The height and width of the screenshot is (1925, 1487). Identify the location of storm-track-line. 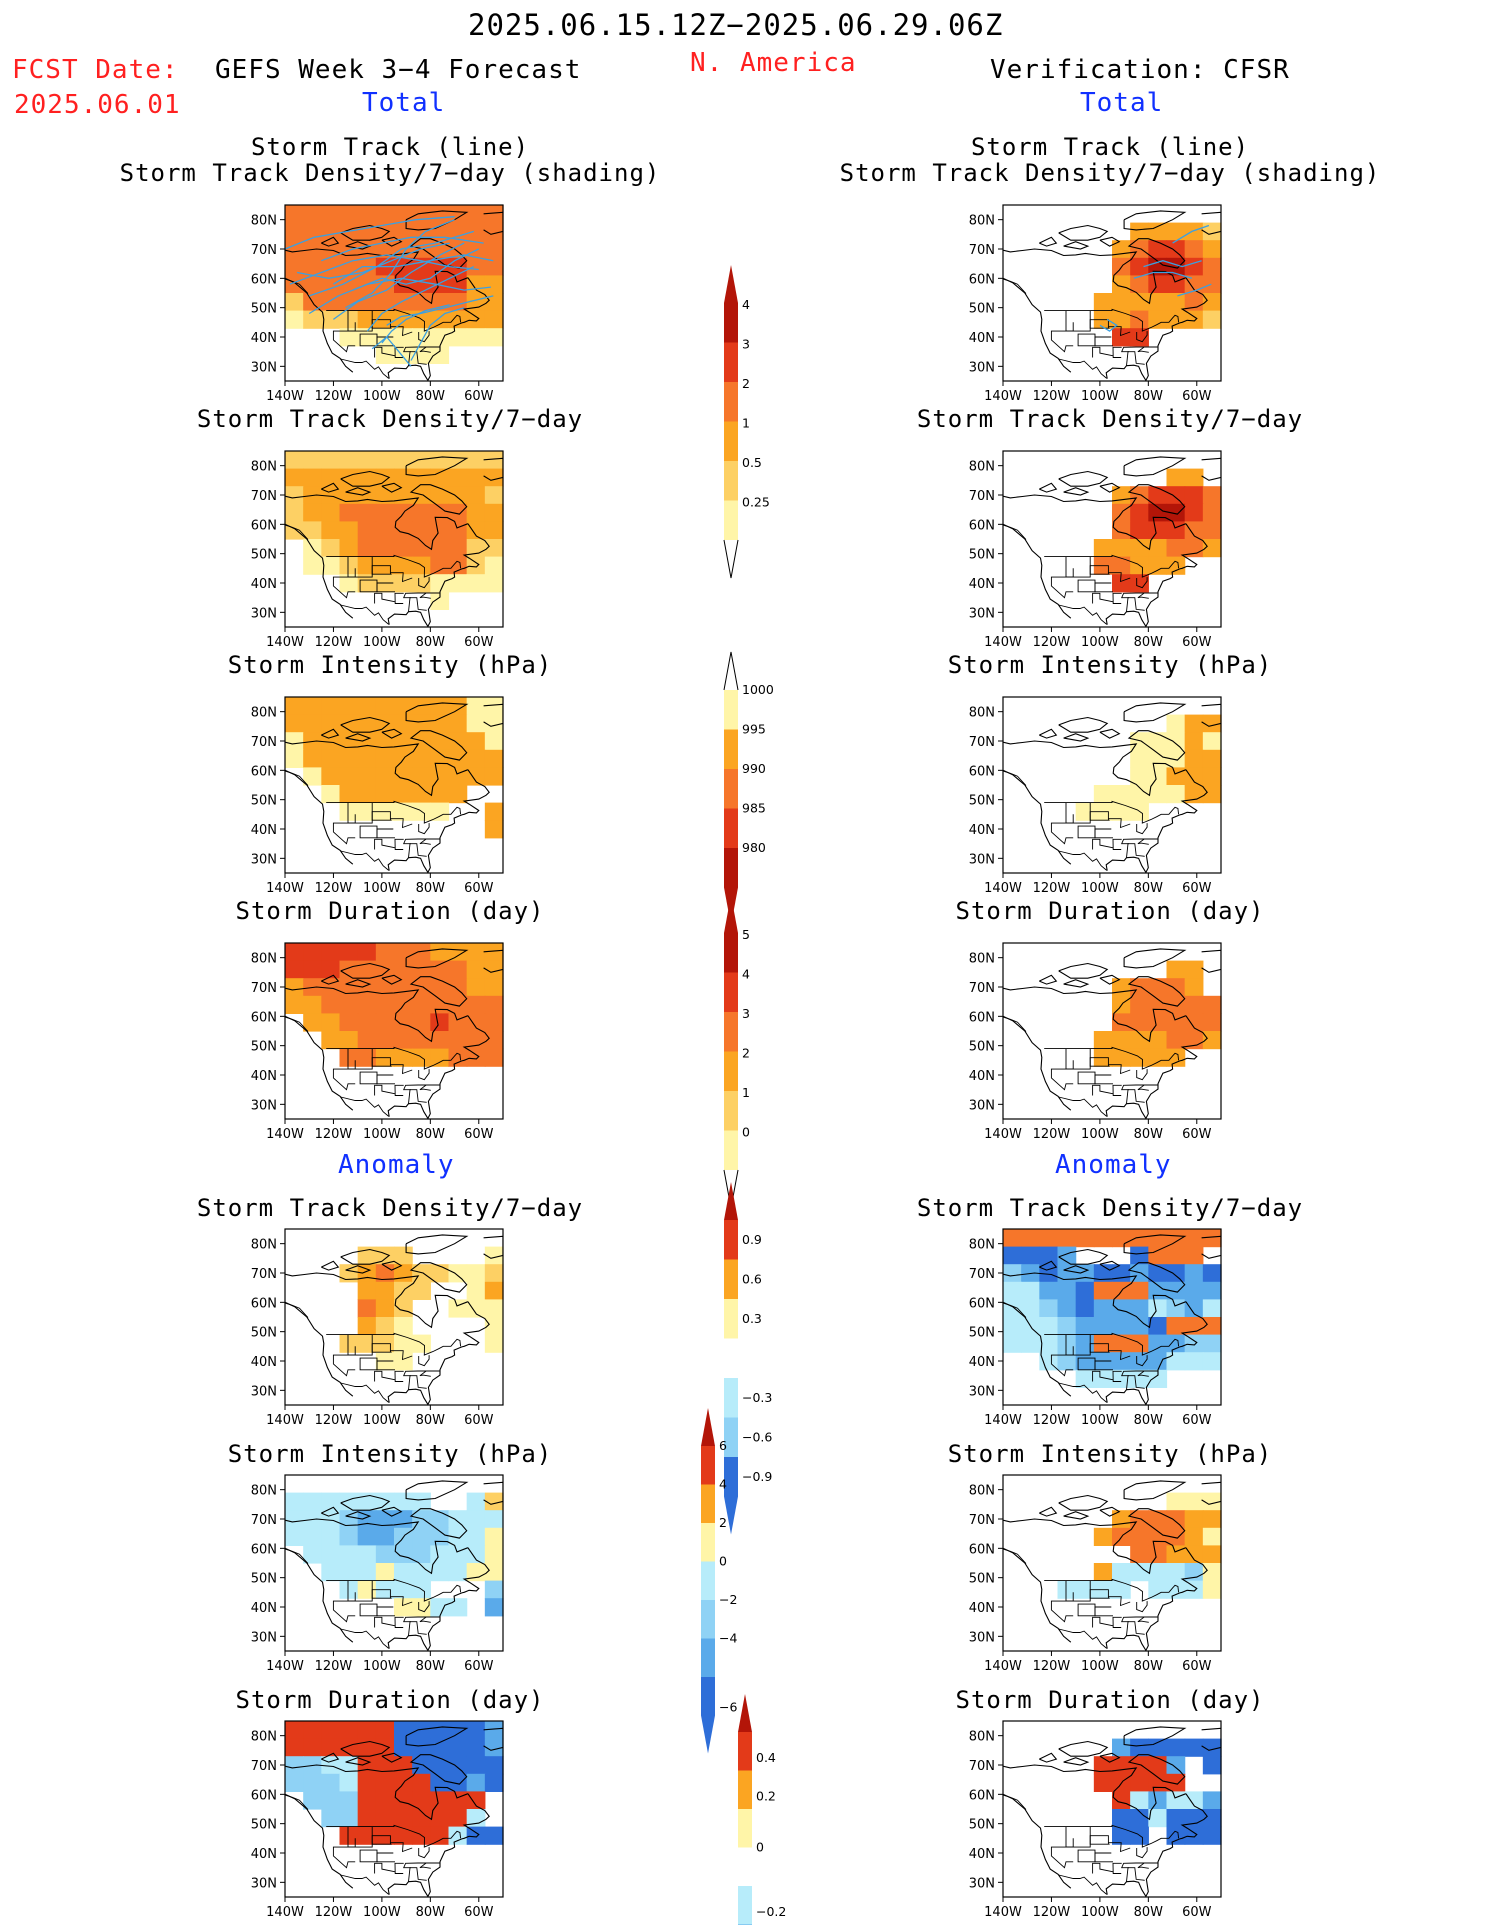
(420, 299).